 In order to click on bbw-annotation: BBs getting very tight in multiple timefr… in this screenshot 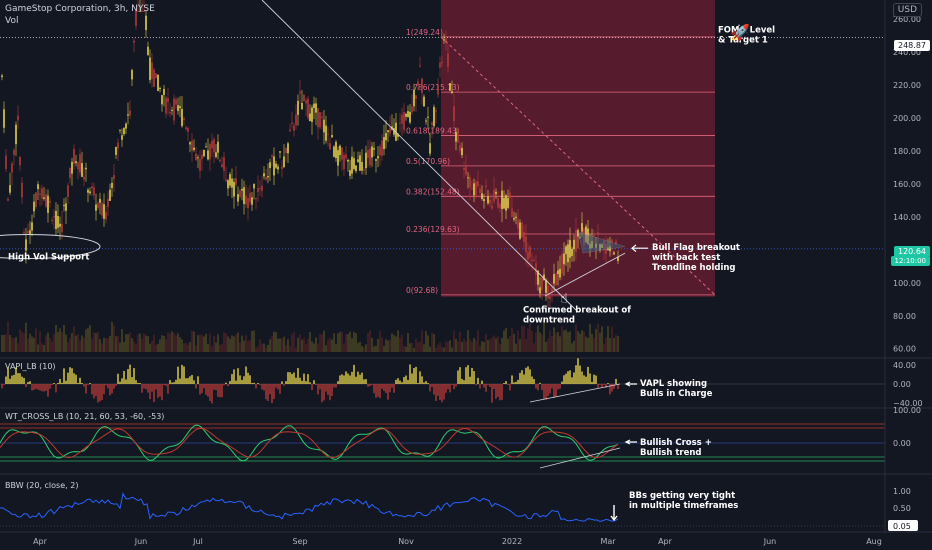, I will do `click(683, 501)`.